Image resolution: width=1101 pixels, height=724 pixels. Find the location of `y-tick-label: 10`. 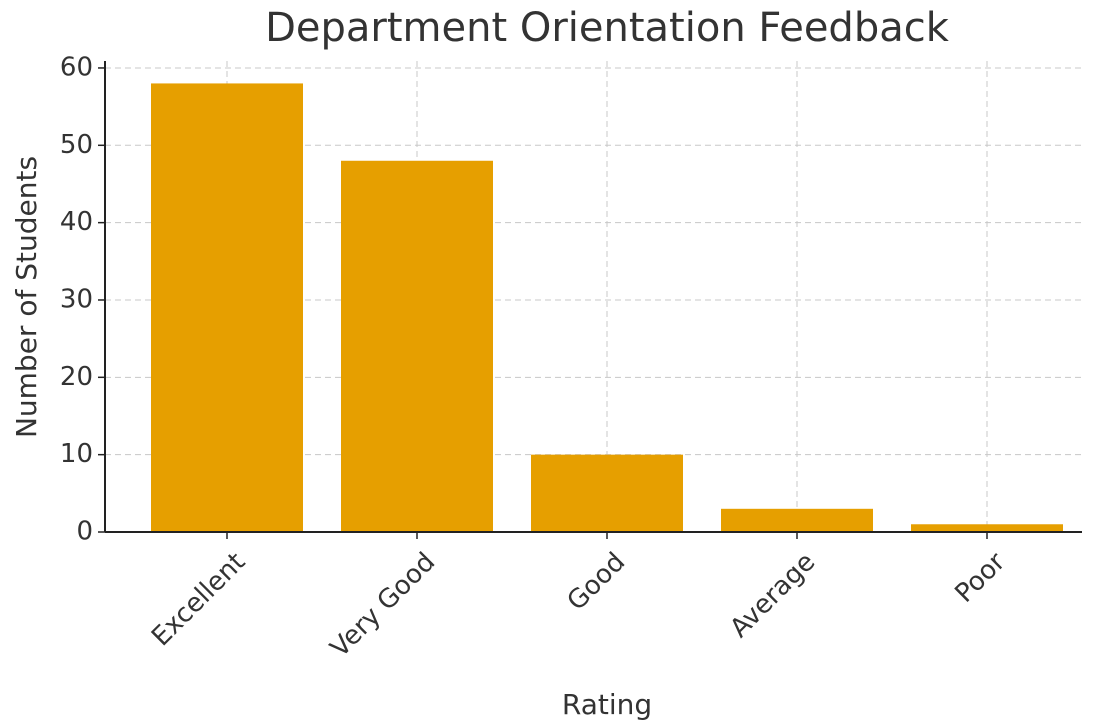

y-tick-label: 10 is located at coordinates (76, 454).